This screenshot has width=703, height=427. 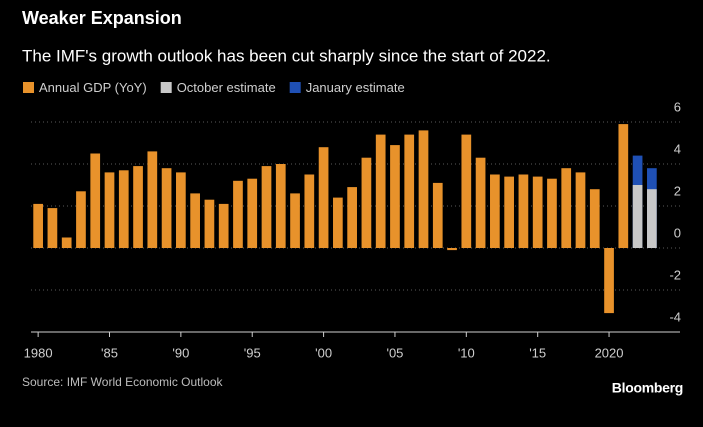 I want to click on legend-label: October estimate, so click(x=226, y=87).